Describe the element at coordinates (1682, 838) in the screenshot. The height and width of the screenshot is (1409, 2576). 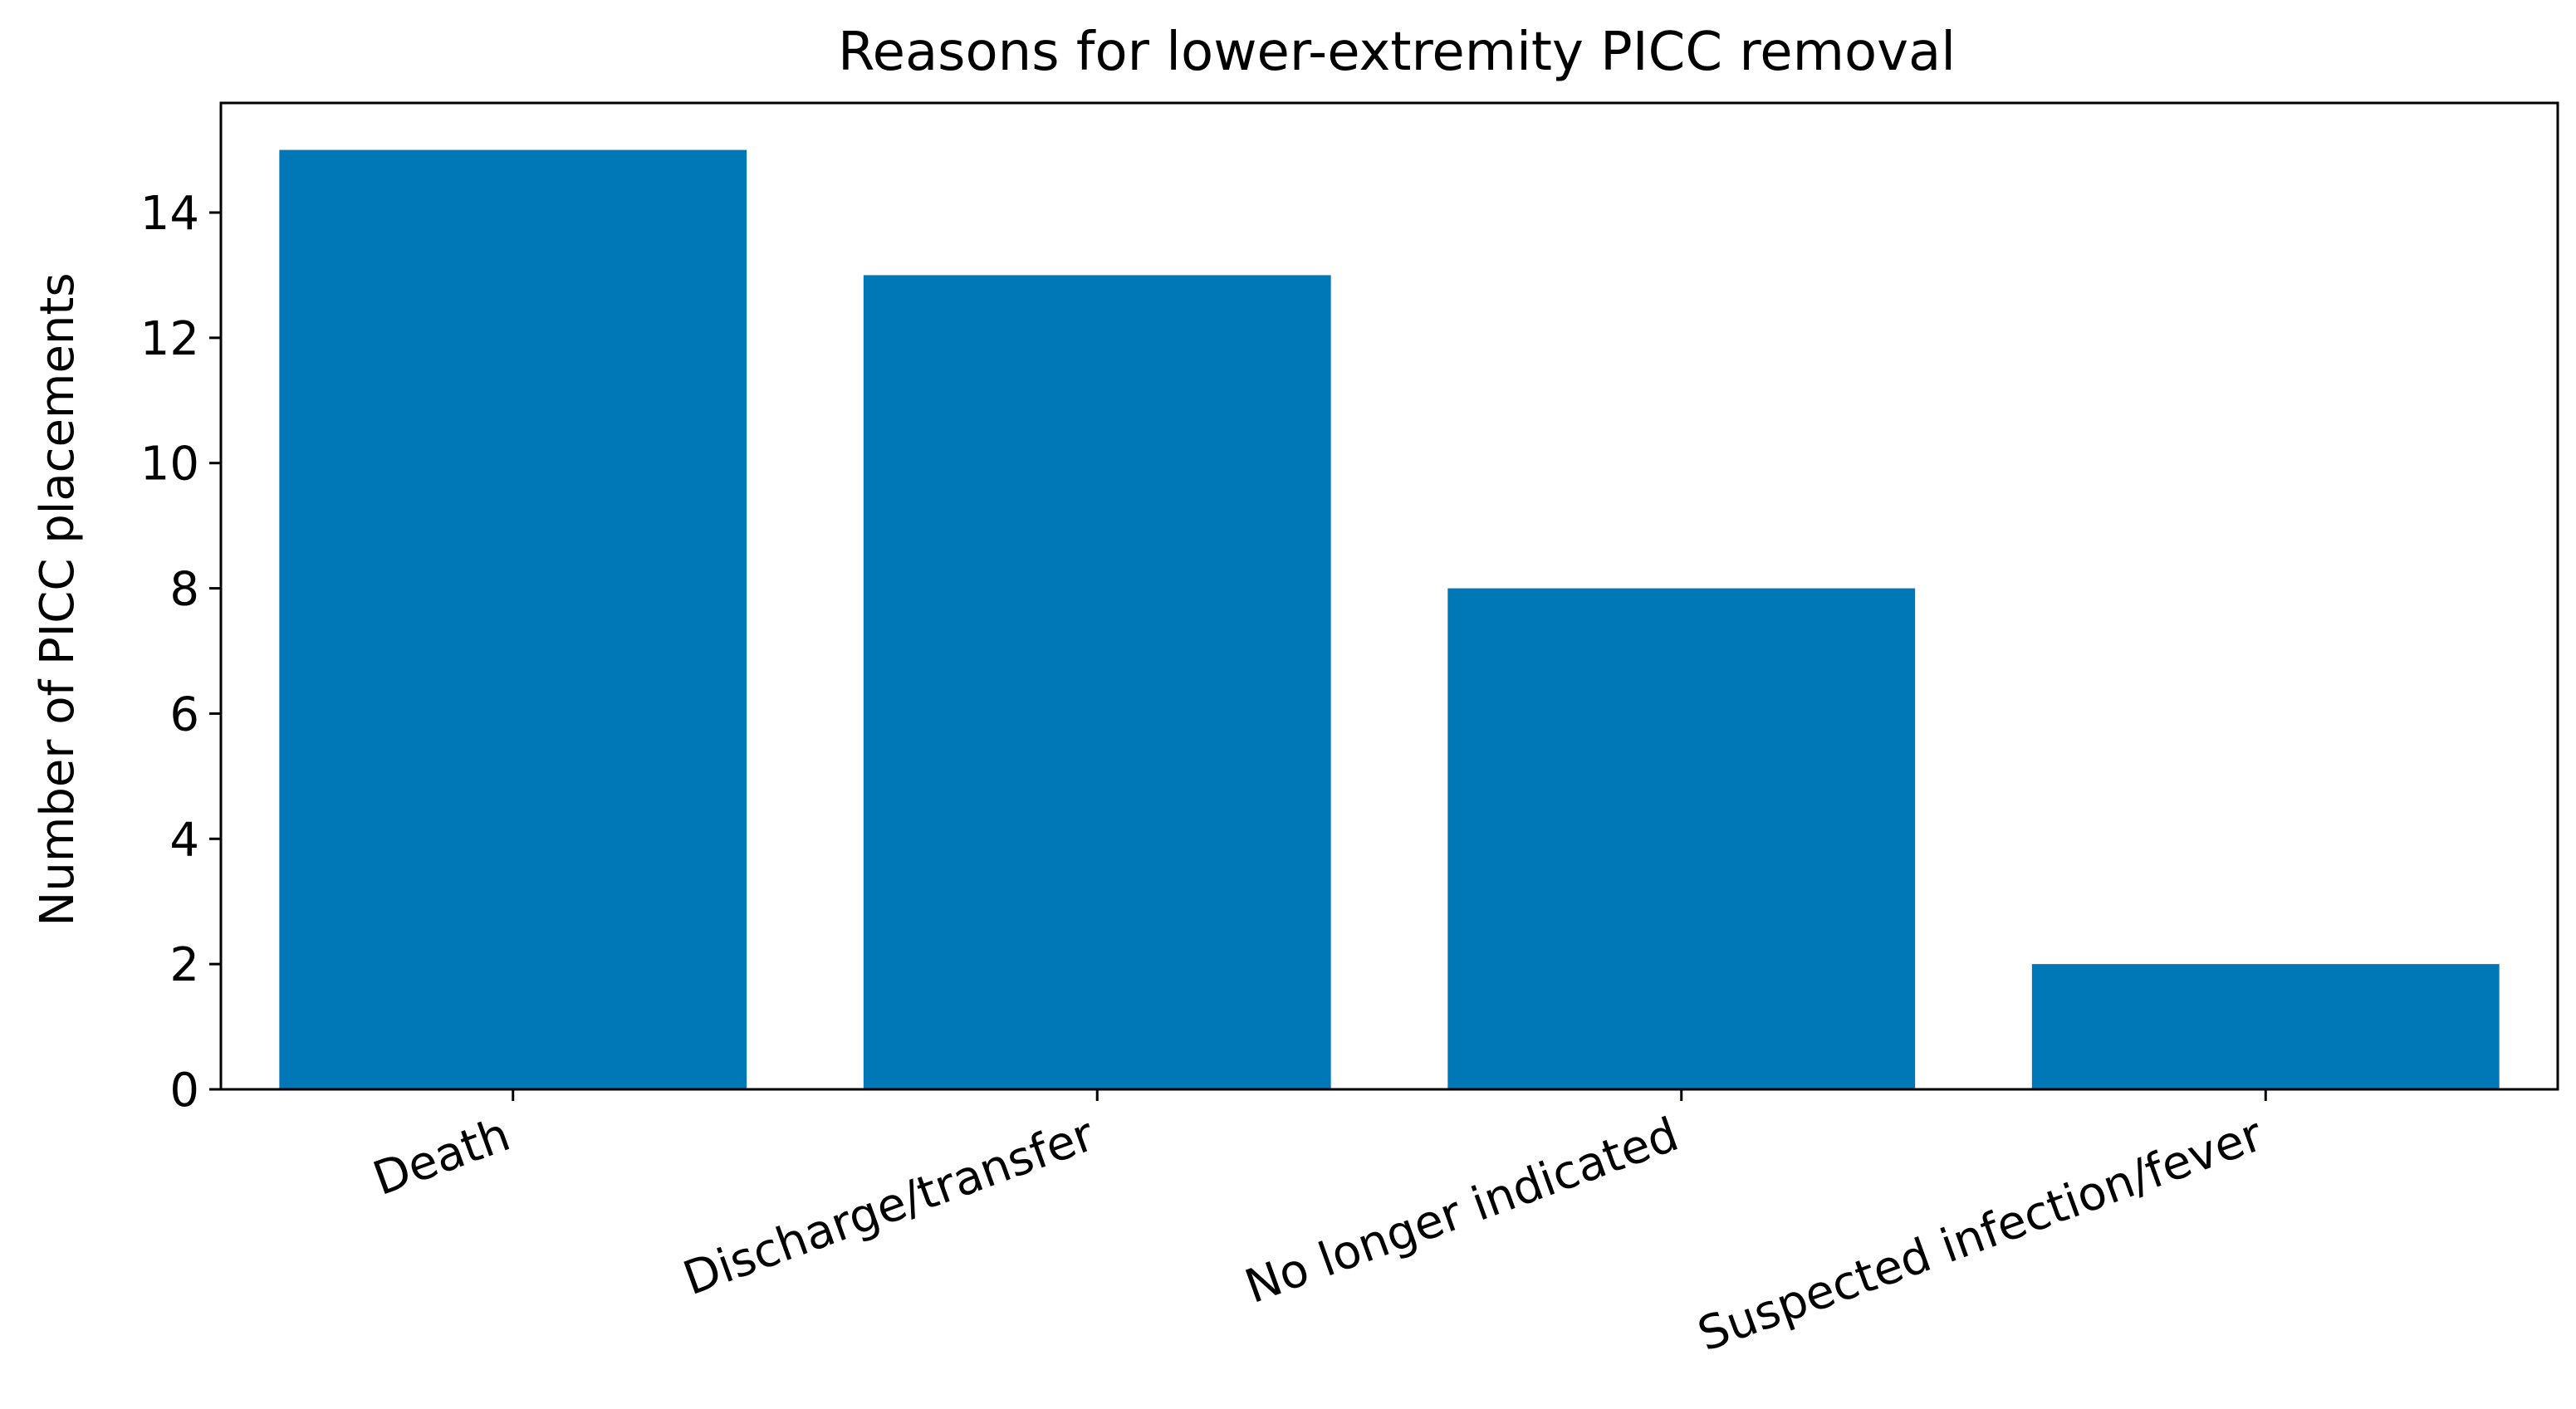
I see `bar-no-longer-indicated` at that location.